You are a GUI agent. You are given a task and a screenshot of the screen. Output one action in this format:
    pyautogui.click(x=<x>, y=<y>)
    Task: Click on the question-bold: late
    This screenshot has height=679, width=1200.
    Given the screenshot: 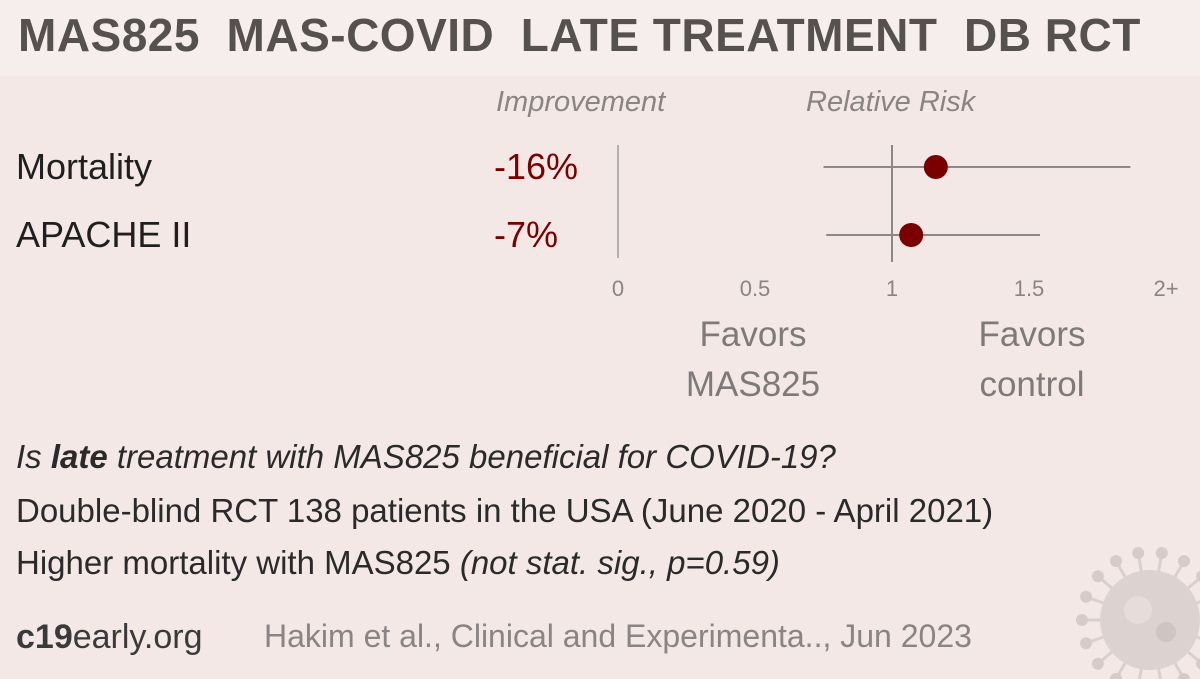 What is the action you would take?
    pyautogui.click(x=79, y=456)
    